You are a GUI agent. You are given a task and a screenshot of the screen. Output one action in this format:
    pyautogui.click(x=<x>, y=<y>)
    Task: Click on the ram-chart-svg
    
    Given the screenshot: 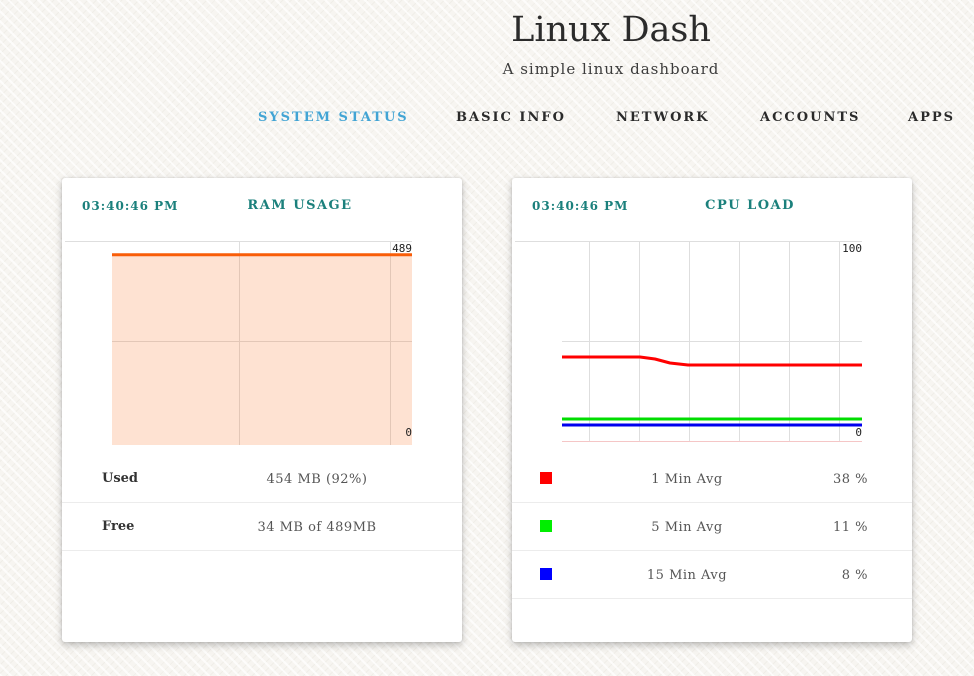 What is the action you would take?
    pyautogui.click(x=238, y=343)
    